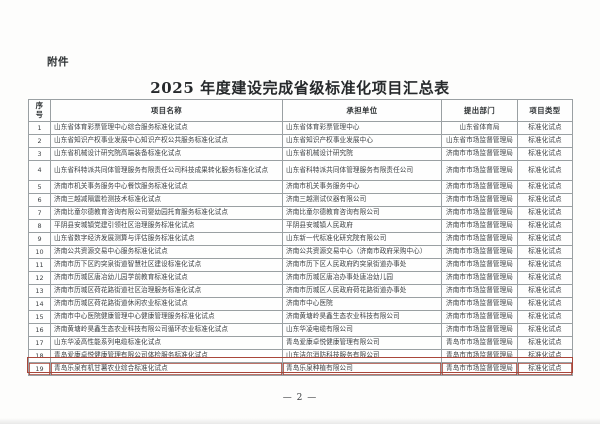 This screenshot has width=600, height=424. What do you see at coordinates (58, 62) in the screenshot?
I see `attachment-label: 附件` at bounding box center [58, 62].